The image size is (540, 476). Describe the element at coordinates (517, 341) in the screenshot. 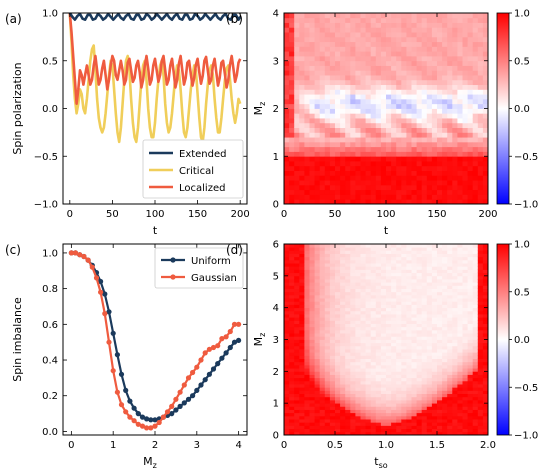

I see `colorbar: −1.0−0.50.00.51.0` at that location.